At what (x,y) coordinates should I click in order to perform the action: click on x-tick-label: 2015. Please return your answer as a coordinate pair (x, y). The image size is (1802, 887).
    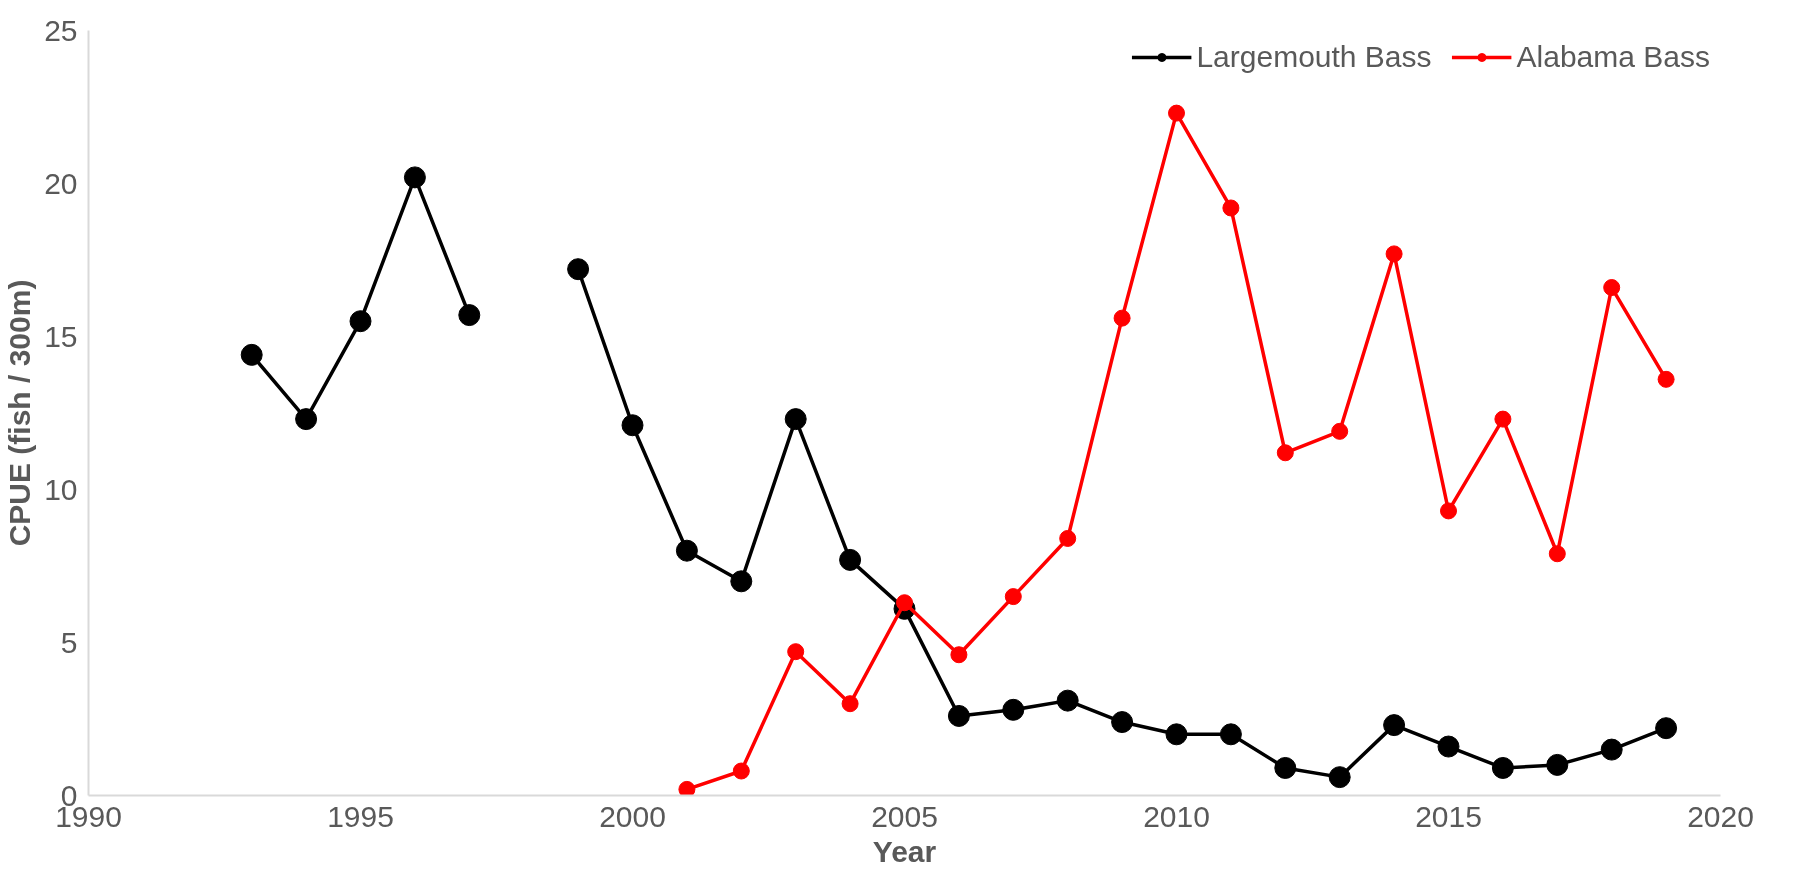
    Looking at the image, I should click on (1448, 816).